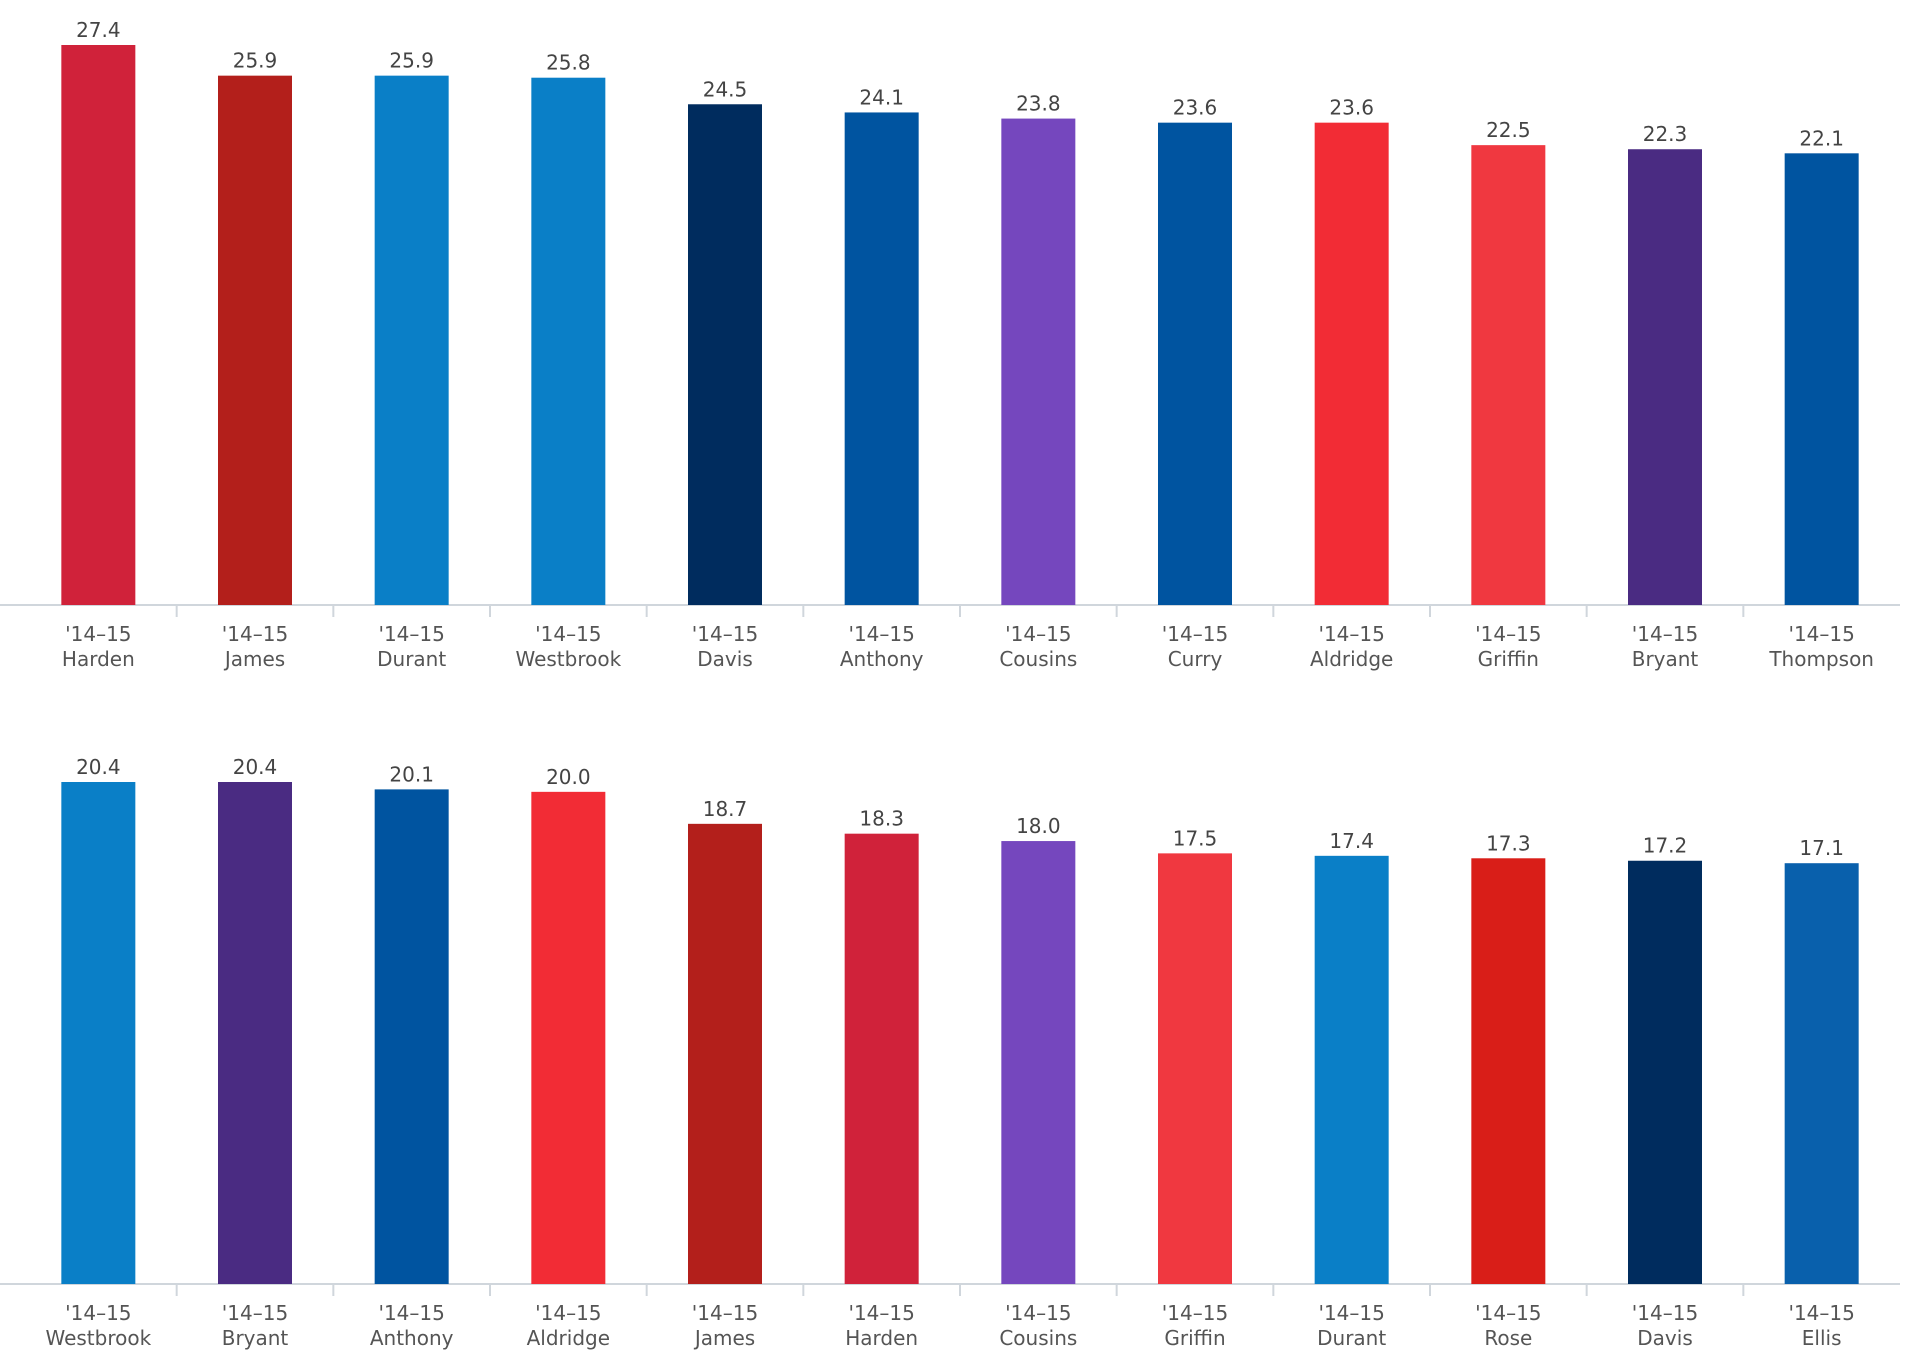 This screenshot has height=1369, width=1920. I want to click on data-label: 17.2, so click(1665, 846).